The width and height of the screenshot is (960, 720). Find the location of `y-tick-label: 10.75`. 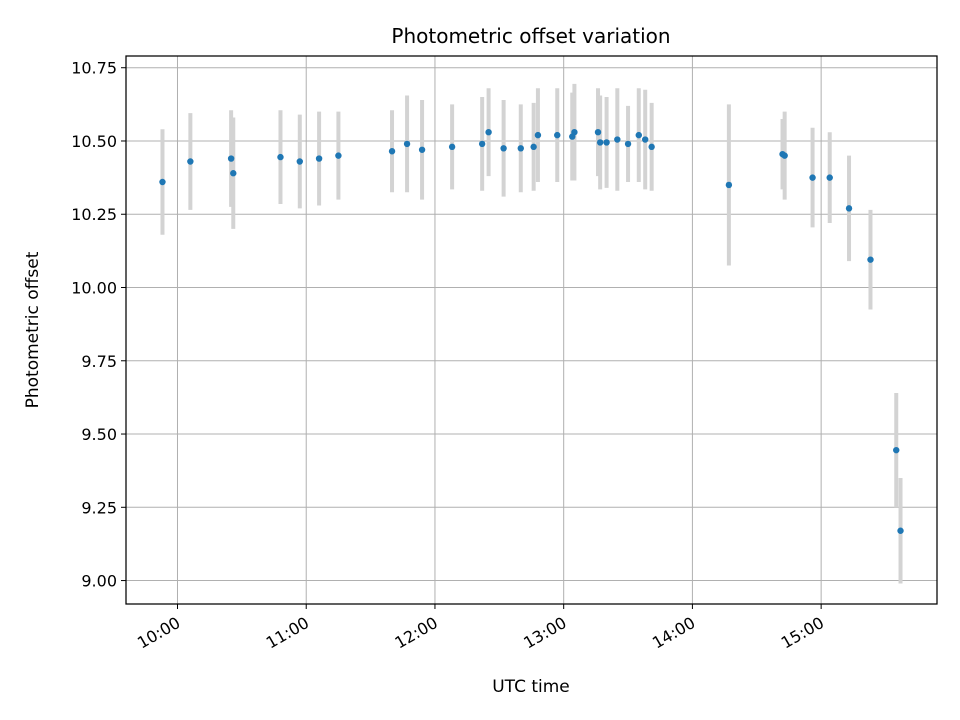

y-tick-label: 10.75 is located at coordinates (94, 68).